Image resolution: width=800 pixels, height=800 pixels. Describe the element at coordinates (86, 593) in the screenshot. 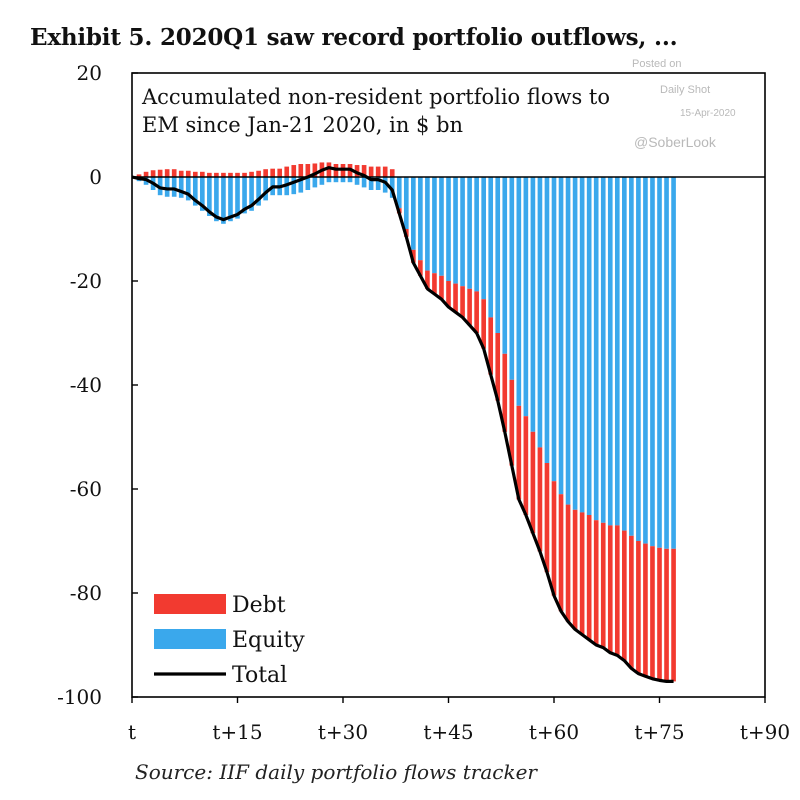

I see `y-tick-label: -80` at that location.